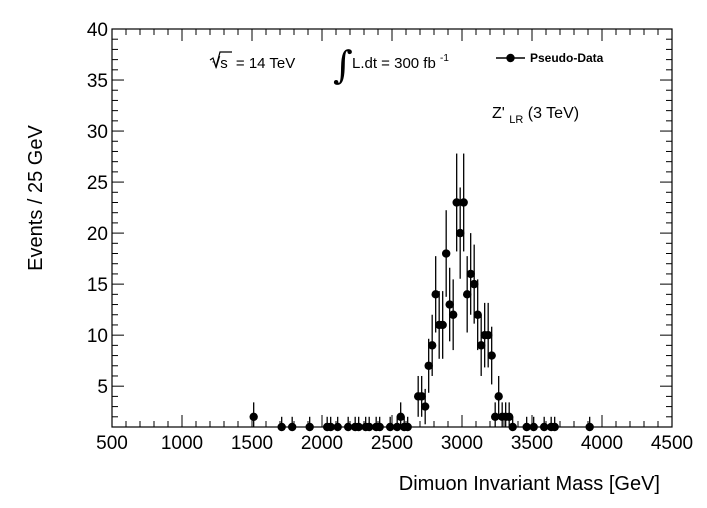 This screenshot has height=508, width=707. I want to click on x-axis-title: Dimuon Invariant Mass [GeV], so click(529, 484).